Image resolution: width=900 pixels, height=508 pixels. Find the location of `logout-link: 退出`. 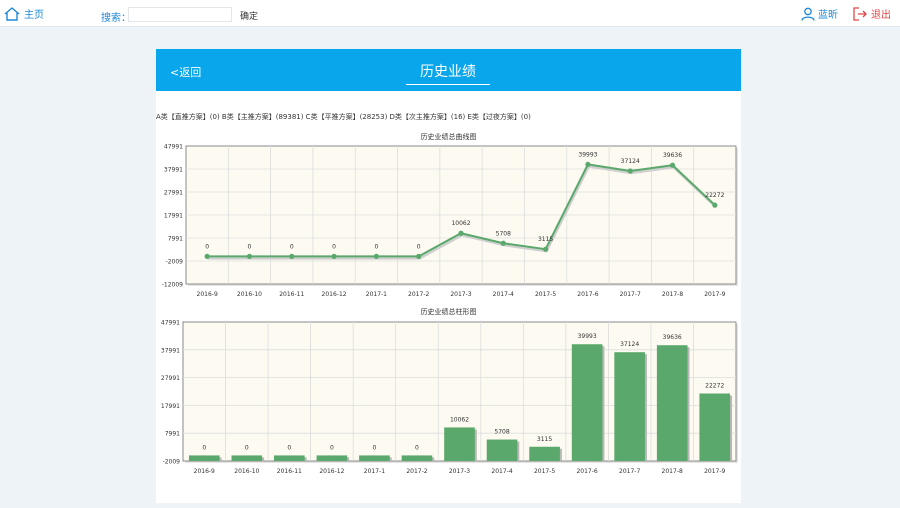

logout-link: 退出 is located at coordinates (872, 13).